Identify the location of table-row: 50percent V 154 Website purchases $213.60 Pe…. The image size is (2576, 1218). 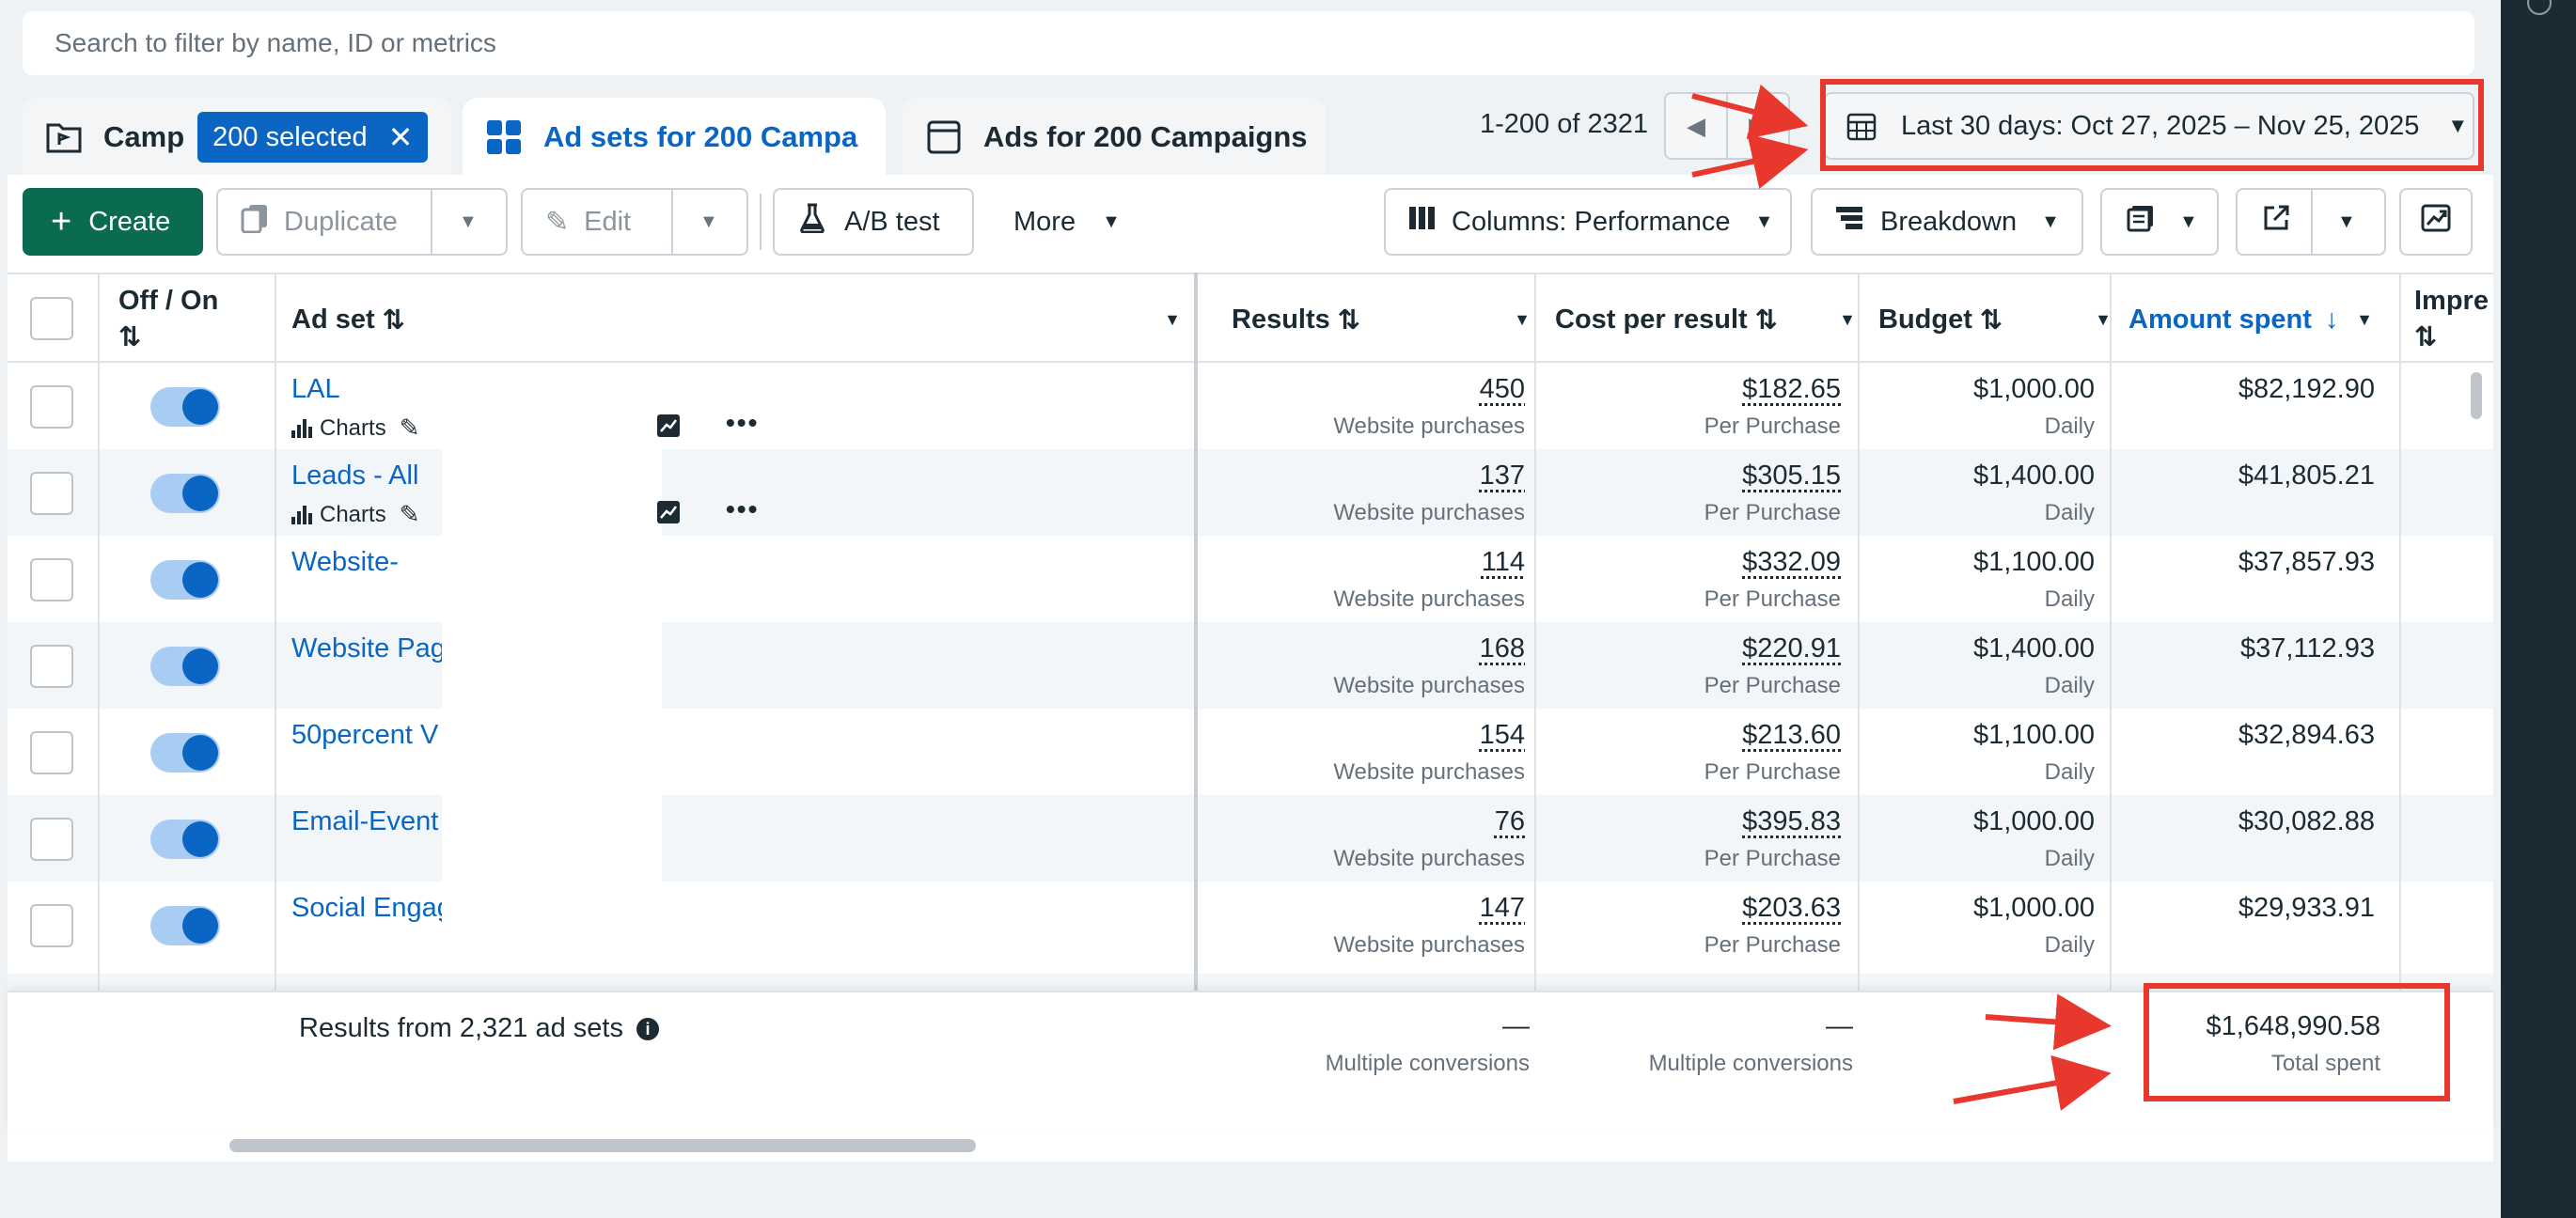
(1251, 752).